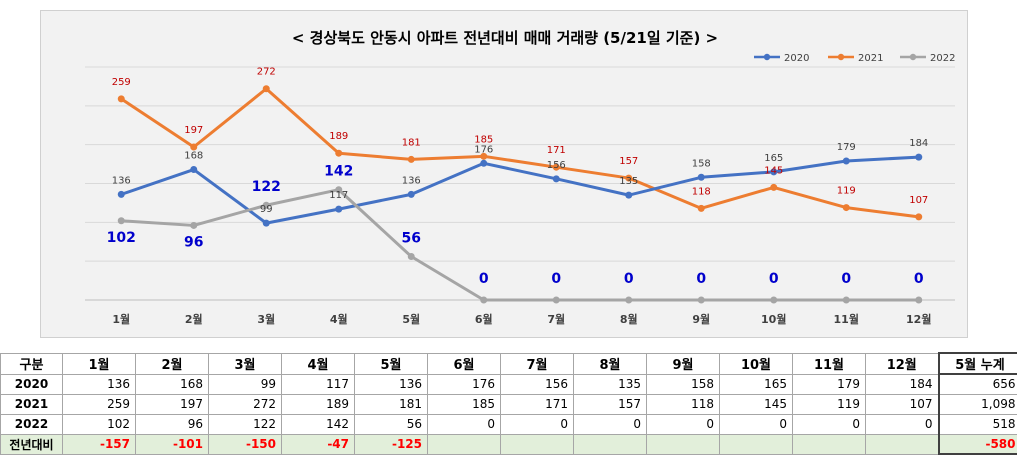 The image size is (1017, 465). I want to click on column-header: 9월, so click(683, 363).